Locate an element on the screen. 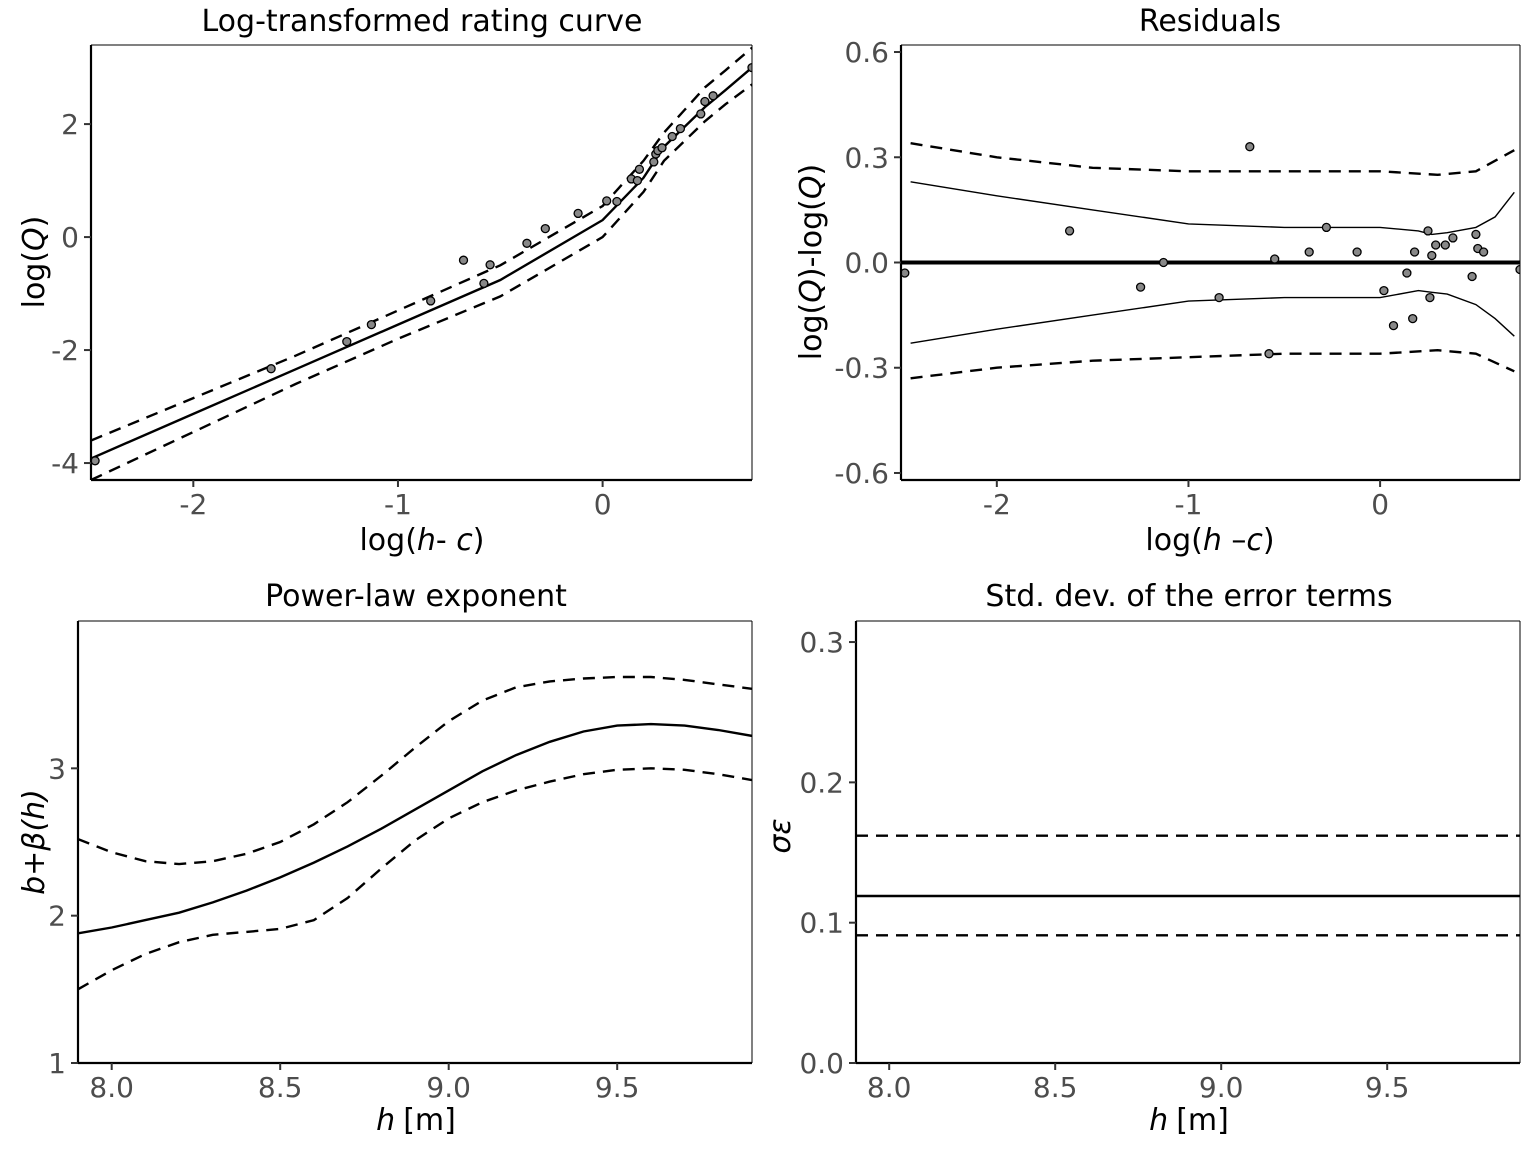  y-tick-label: 0.2 is located at coordinates (821, 782).